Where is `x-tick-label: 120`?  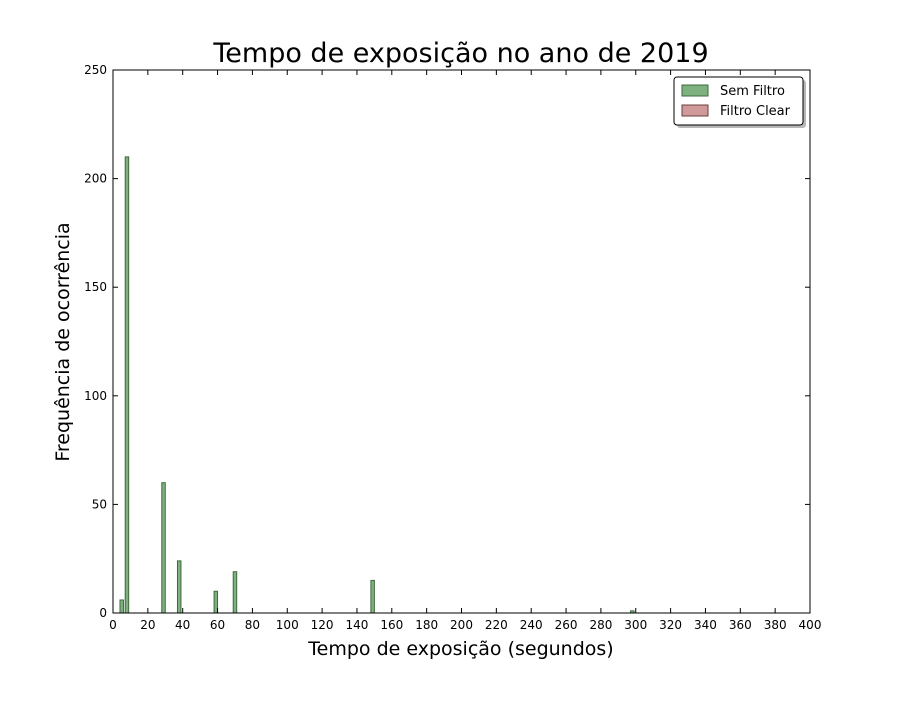 x-tick-label: 120 is located at coordinates (322, 625).